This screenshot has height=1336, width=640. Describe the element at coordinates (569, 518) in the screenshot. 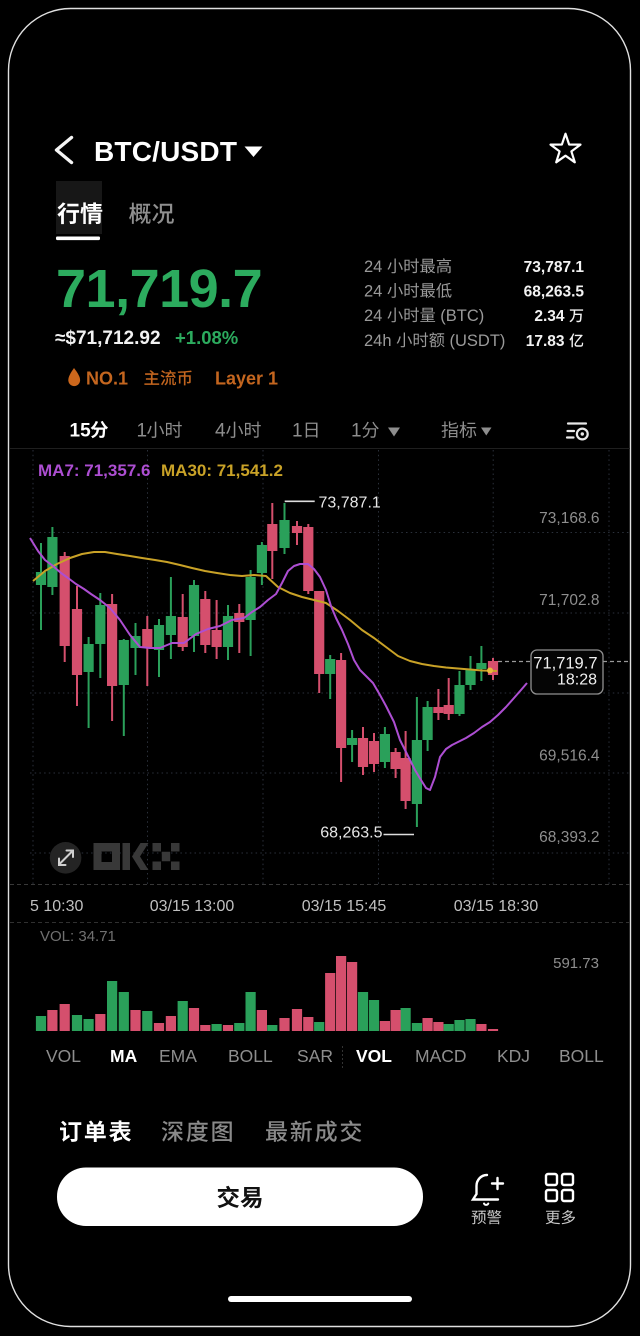

I see `svg-text: 73,168.6` at that location.